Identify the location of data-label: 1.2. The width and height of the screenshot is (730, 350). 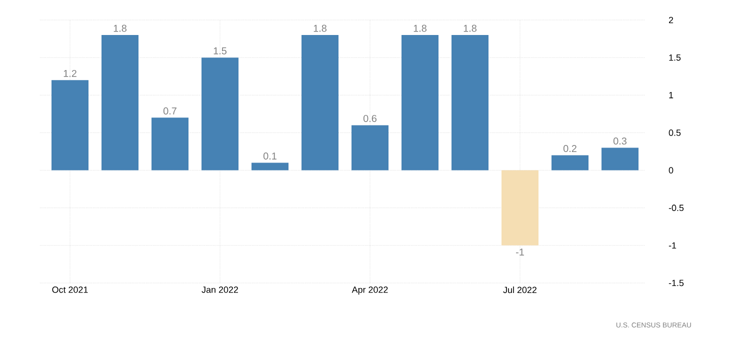
(70, 73).